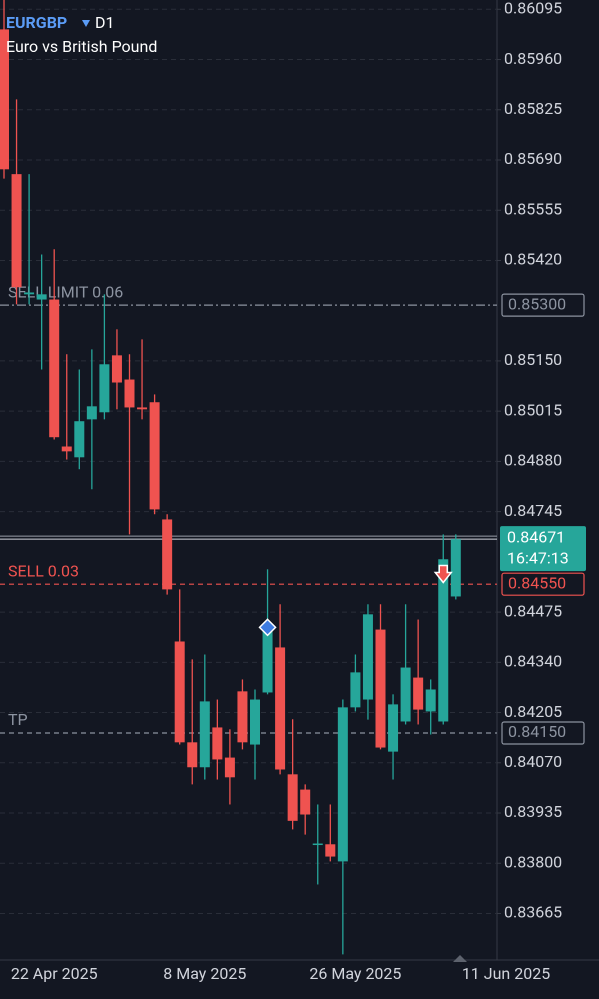 The width and height of the screenshot is (599, 999). I want to click on current-price-label: 0.84671, so click(536, 536).